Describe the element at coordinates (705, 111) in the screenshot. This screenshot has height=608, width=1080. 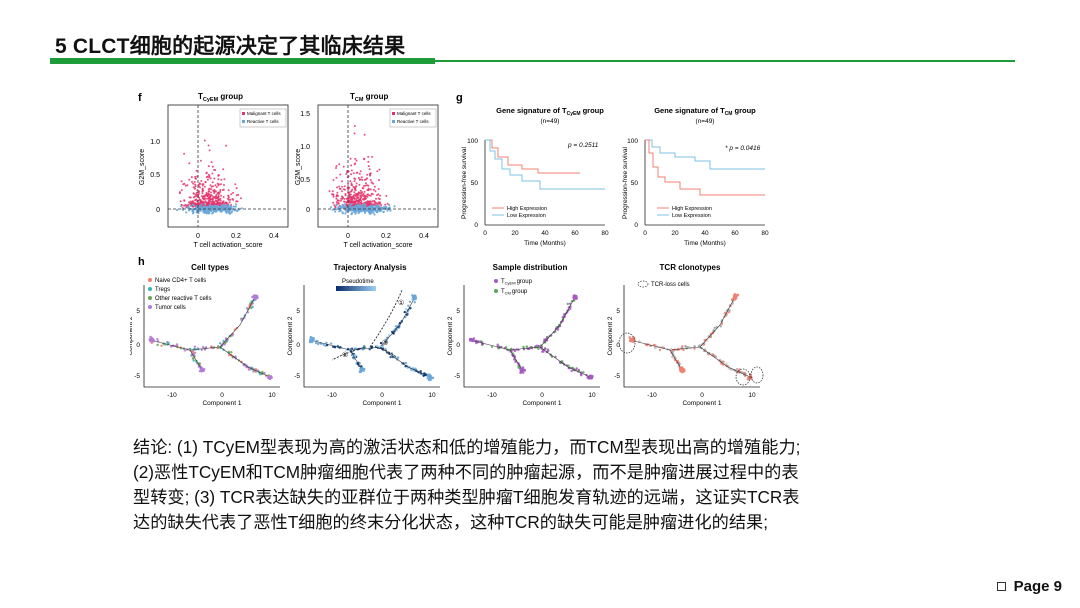
I see `svg-text: Gene signature of TCM group` at that location.